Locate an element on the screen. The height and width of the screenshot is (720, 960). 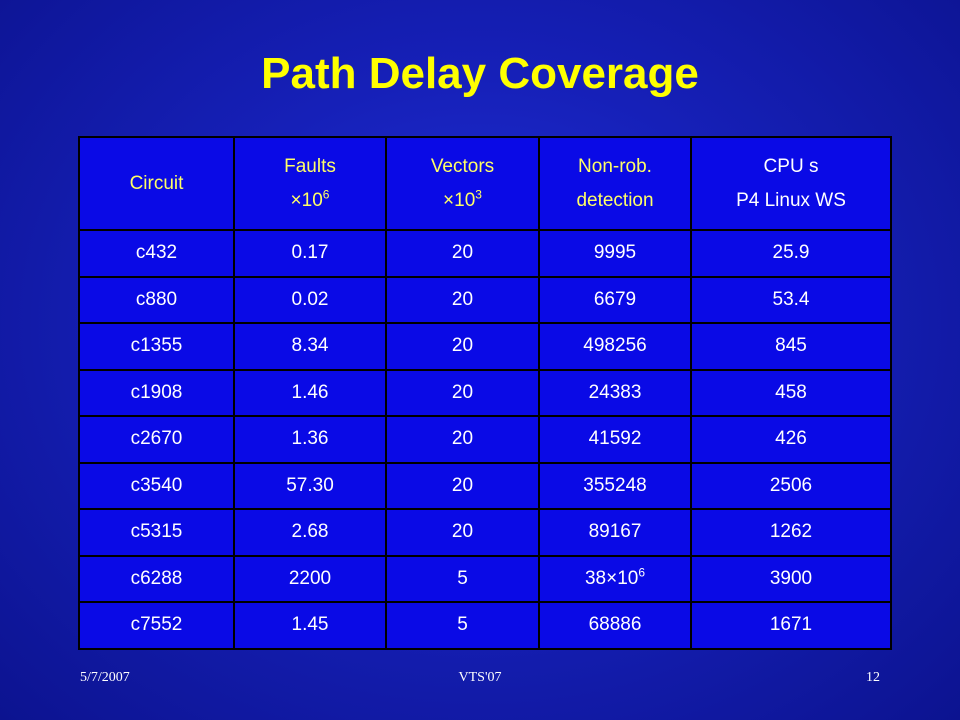
table-row: c6288 2200 5 38×106 3900 is located at coordinates (485, 578).